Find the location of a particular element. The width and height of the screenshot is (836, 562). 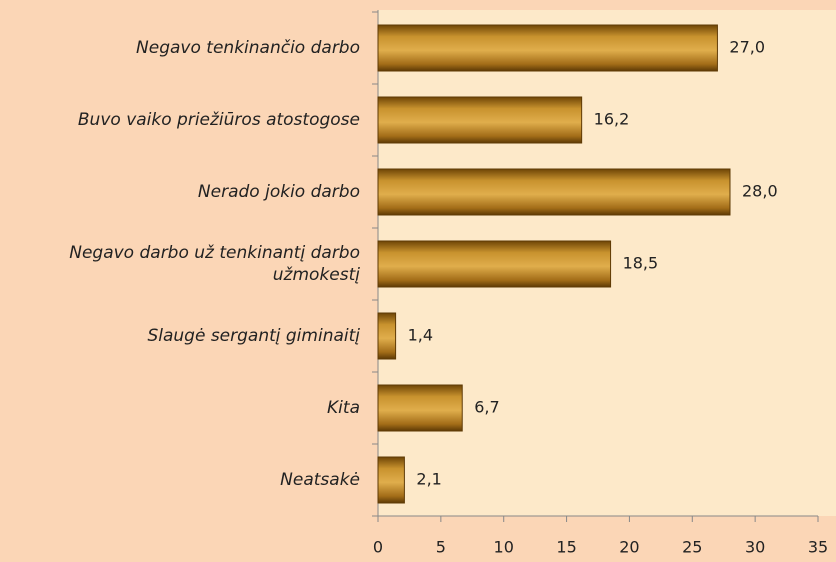

data-label: 2,1 is located at coordinates (428, 479).